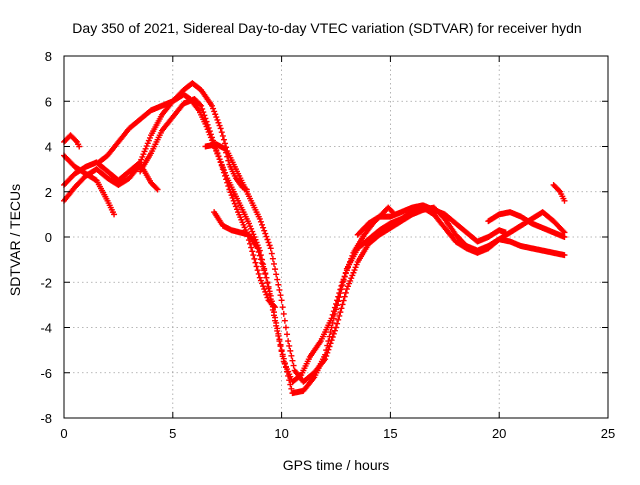 This screenshot has height=485, width=640. What do you see at coordinates (48, 101) in the screenshot?
I see `y-tick-label: 6` at bounding box center [48, 101].